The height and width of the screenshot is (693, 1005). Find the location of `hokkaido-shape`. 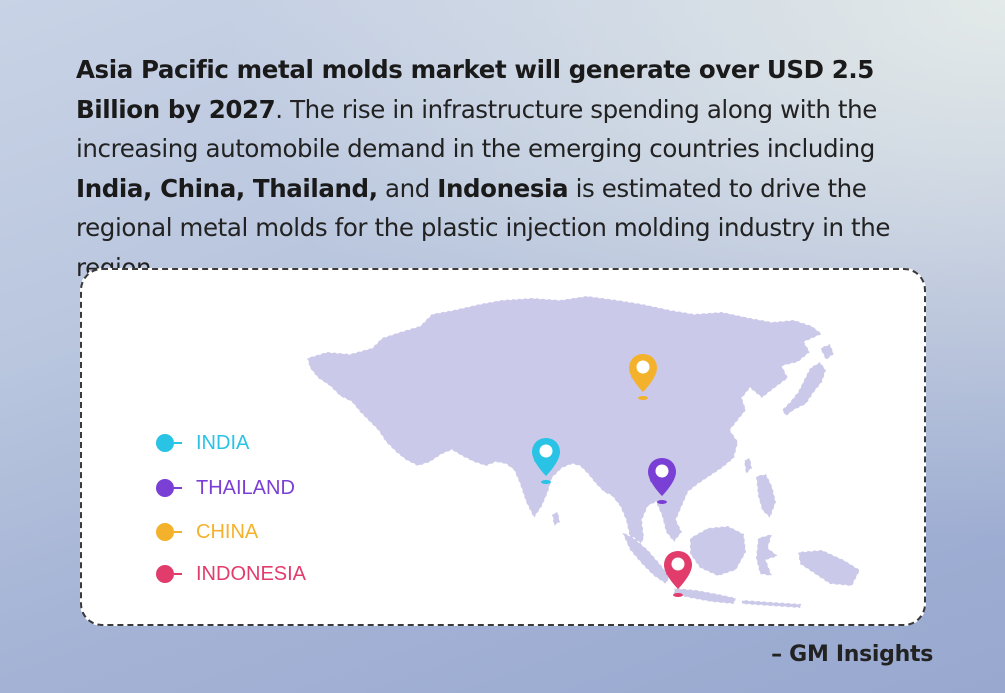

hokkaido-shape is located at coordinates (827, 352).